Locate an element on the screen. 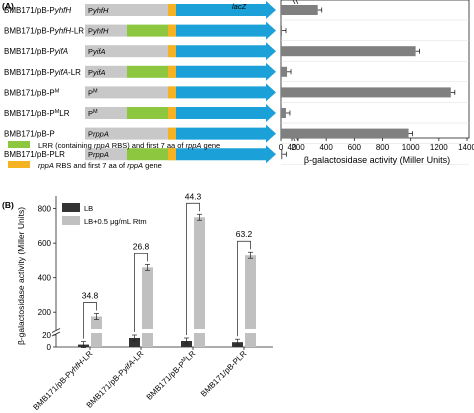 This screenshot has height=413, width=474. construct-name: BMB171/pB-PLR is located at coordinates (34, 154).